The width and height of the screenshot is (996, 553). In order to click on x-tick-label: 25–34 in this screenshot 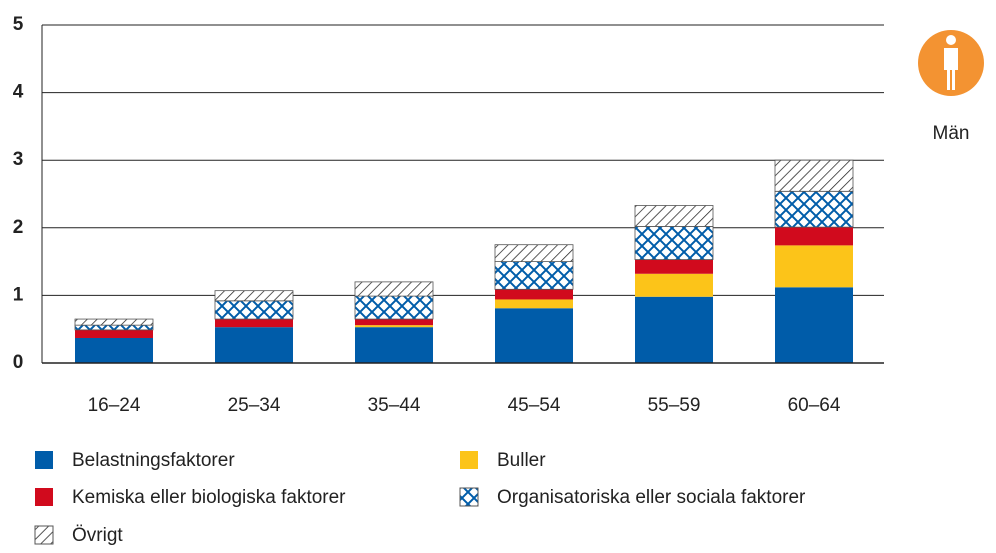, I will do `click(254, 405)`.